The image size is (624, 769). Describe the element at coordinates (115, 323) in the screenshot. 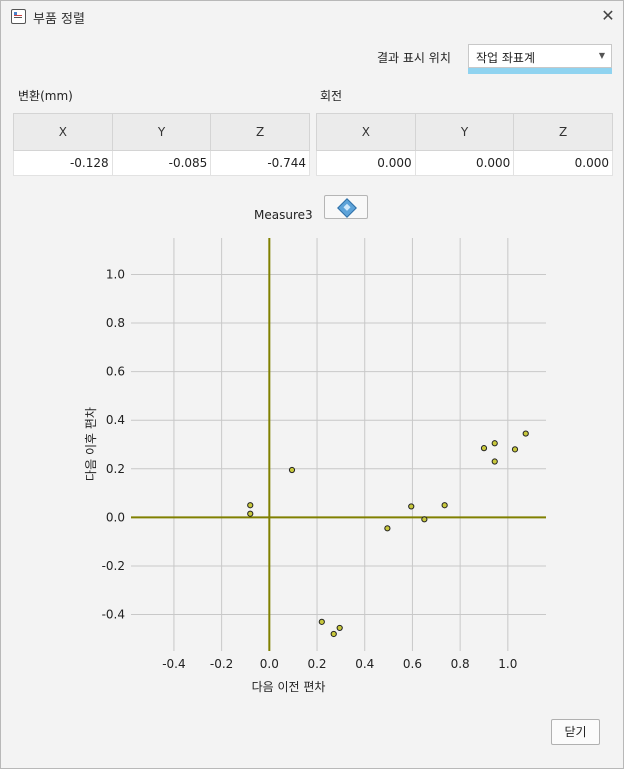

I see `y-tick-label: 0.8` at that location.